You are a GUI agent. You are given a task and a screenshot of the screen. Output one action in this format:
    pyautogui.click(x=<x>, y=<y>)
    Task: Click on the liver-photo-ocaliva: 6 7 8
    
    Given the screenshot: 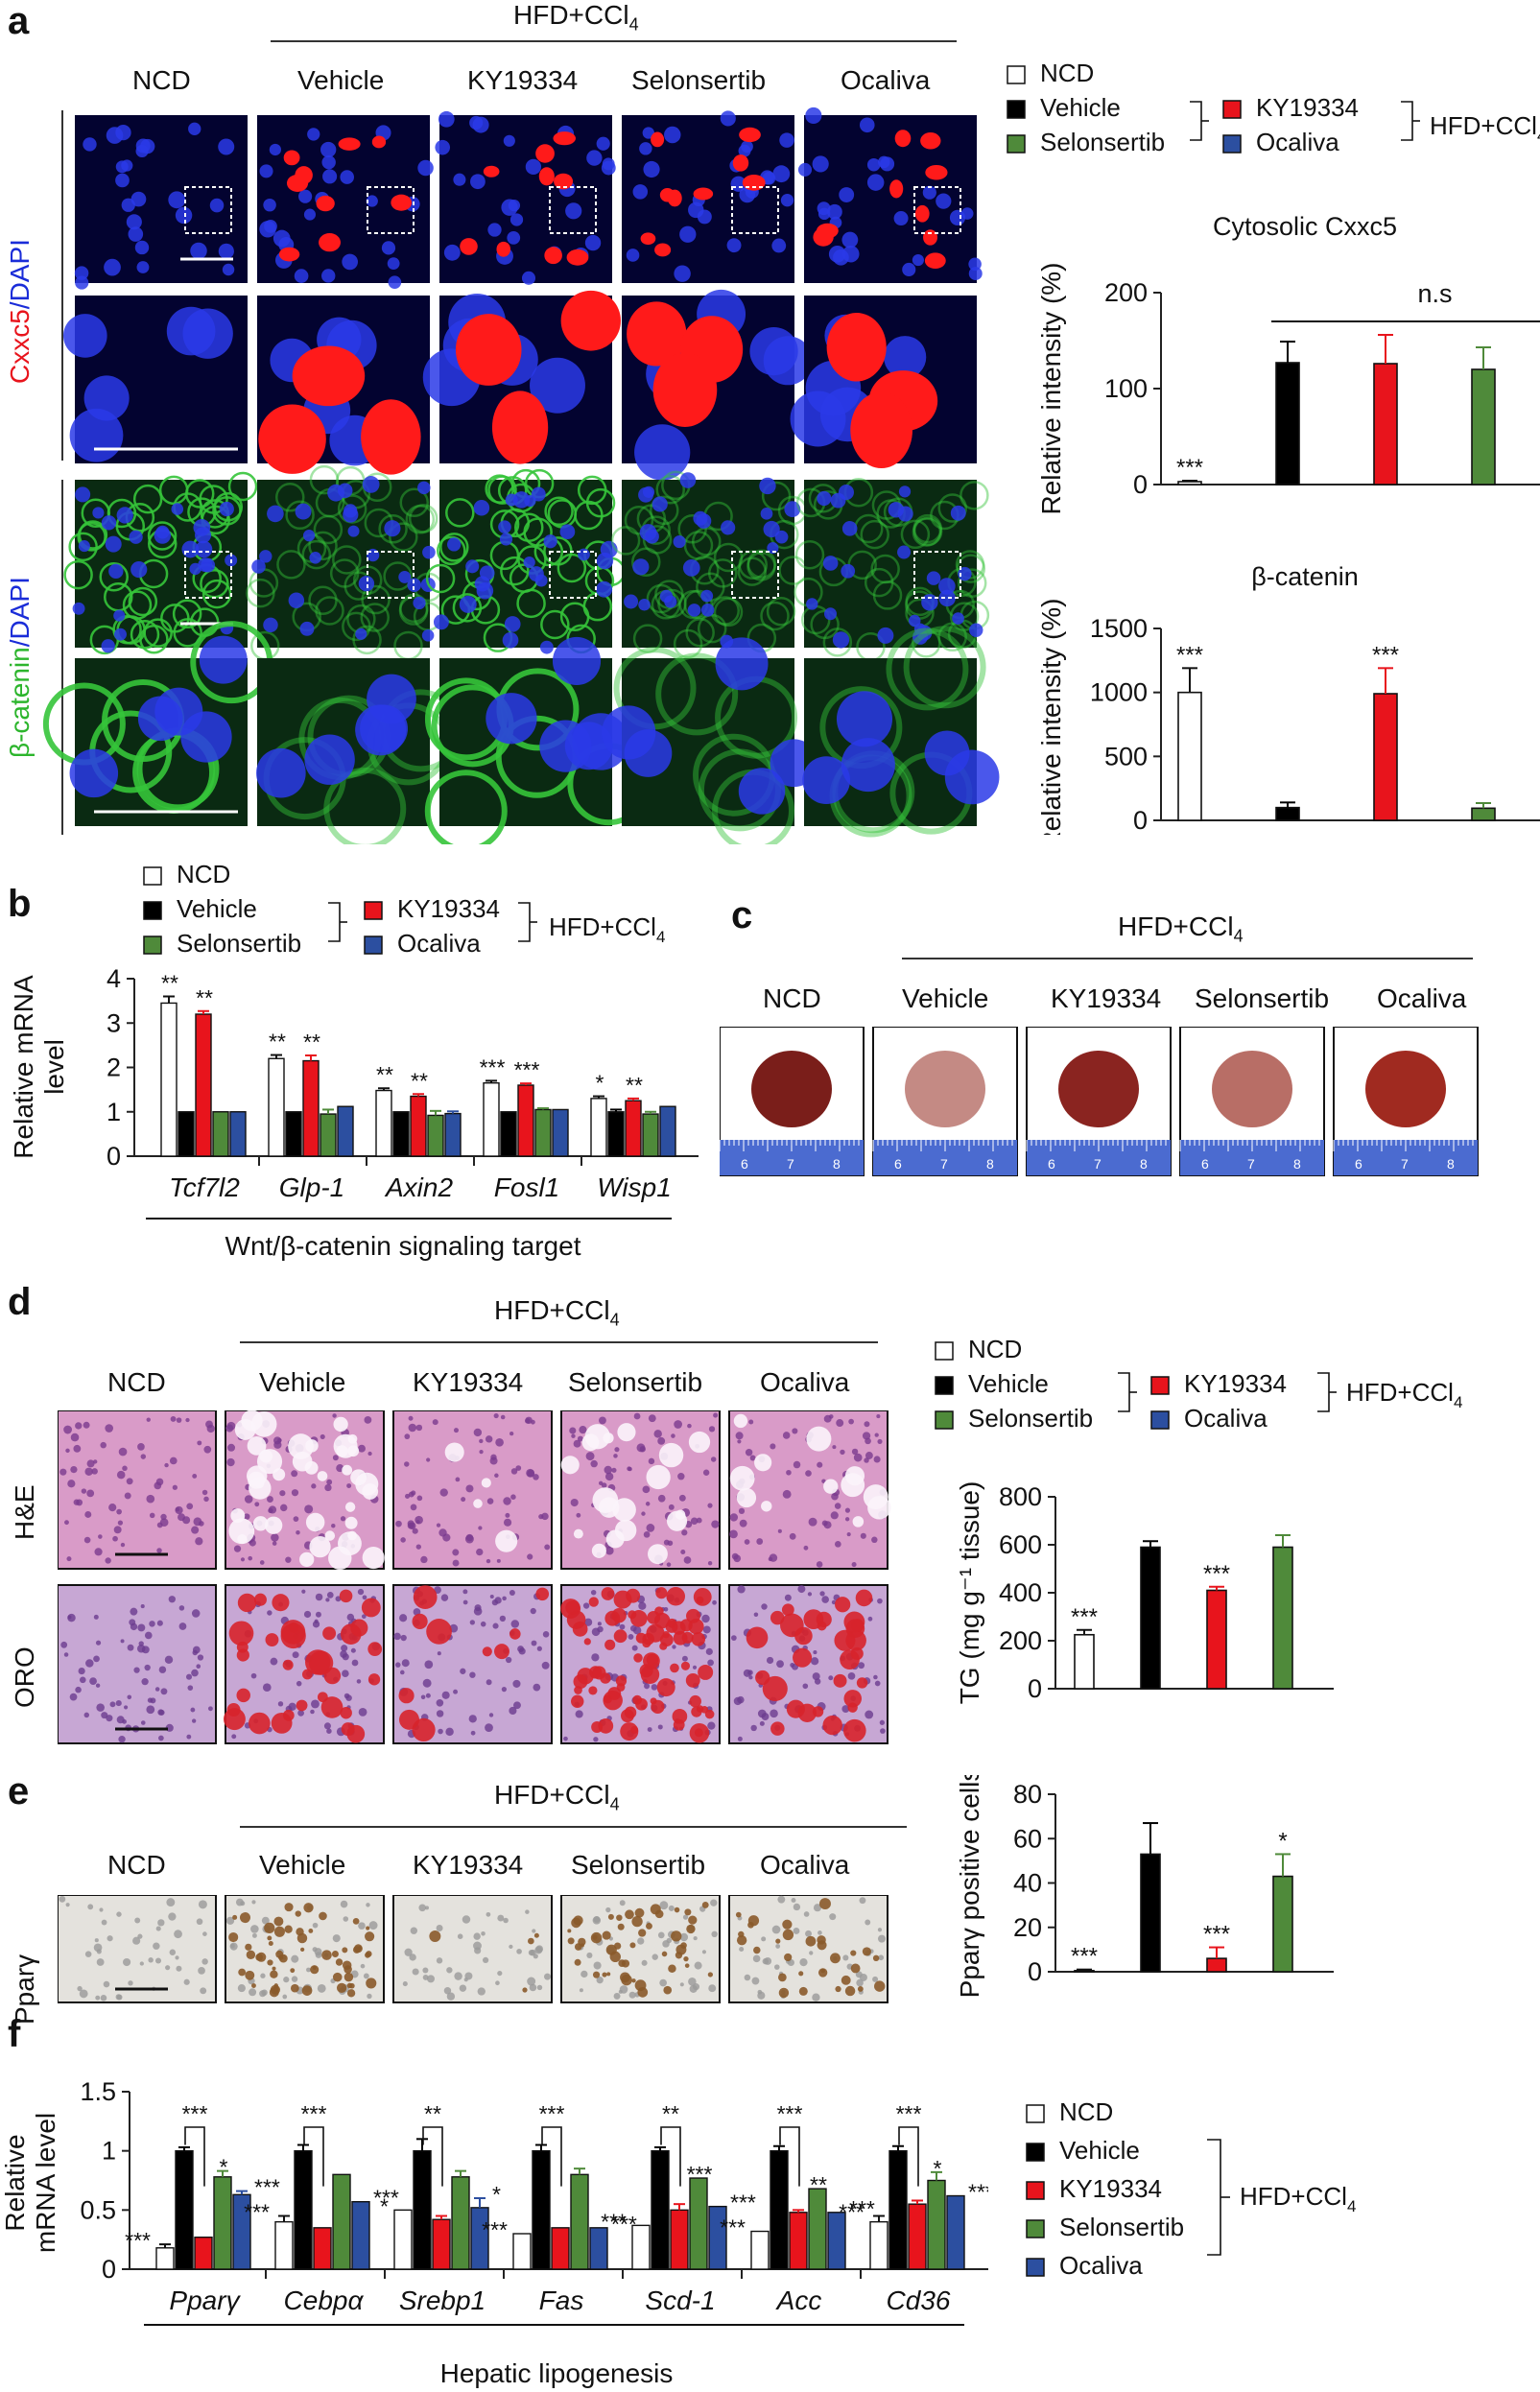 What is the action you would take?
    pyautogui.click(x=1406, y=1102)
    